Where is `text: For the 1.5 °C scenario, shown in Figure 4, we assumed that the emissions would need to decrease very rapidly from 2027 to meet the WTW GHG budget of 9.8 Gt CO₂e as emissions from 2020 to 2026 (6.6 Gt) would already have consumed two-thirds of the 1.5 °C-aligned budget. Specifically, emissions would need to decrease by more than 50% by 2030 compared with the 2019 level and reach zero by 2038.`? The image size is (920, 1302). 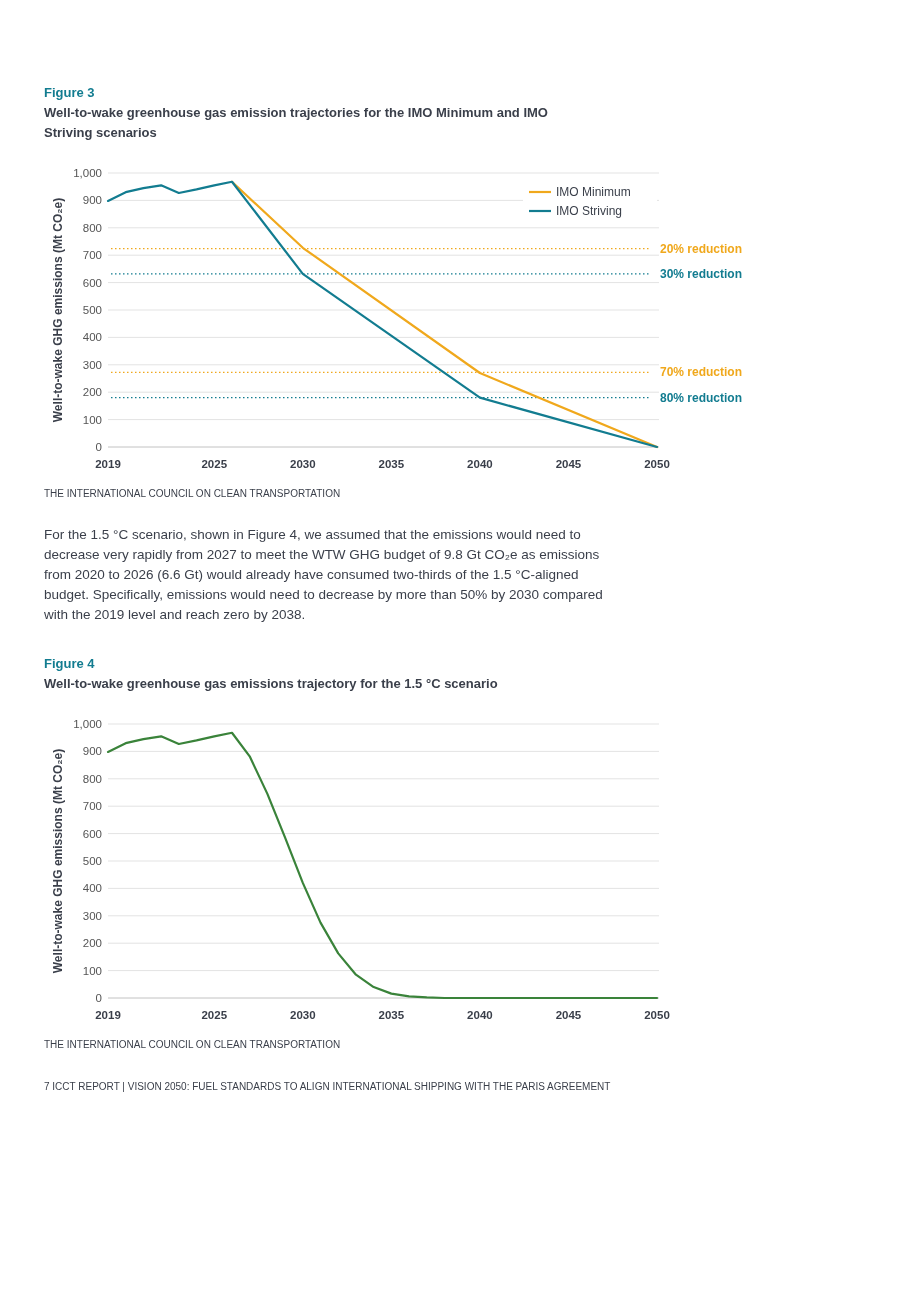 text: For the 1.5 °C scenario, shown in Figure 4, we assumed that the emissions would need to decrease very rapidly from 2027 to meet the WTW GHG budget of 9.8 Gt CO₂e as emissions from 2020 to 2026 (6.6 Gt) would already have consumed two-thirds of the 1.5 °C-aligned budget. Specifically, emissions would need to decrease by more than 50% by 2030 compared with the 2019 level and reach zero by 2038. is located at coordinates (323, 574).